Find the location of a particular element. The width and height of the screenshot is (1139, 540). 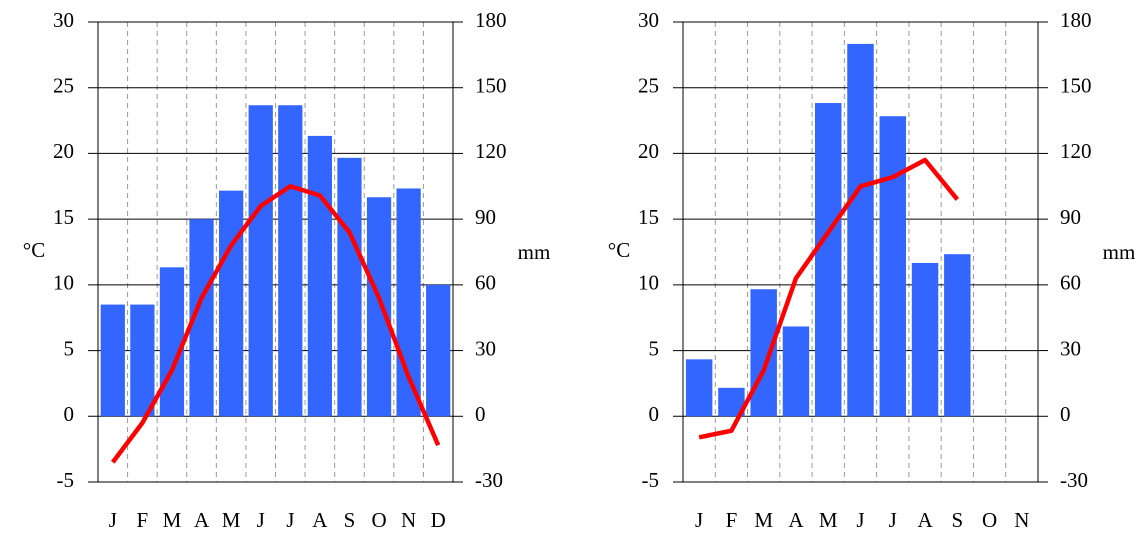

x-tick-label: D is located at coordinates (438, 520).